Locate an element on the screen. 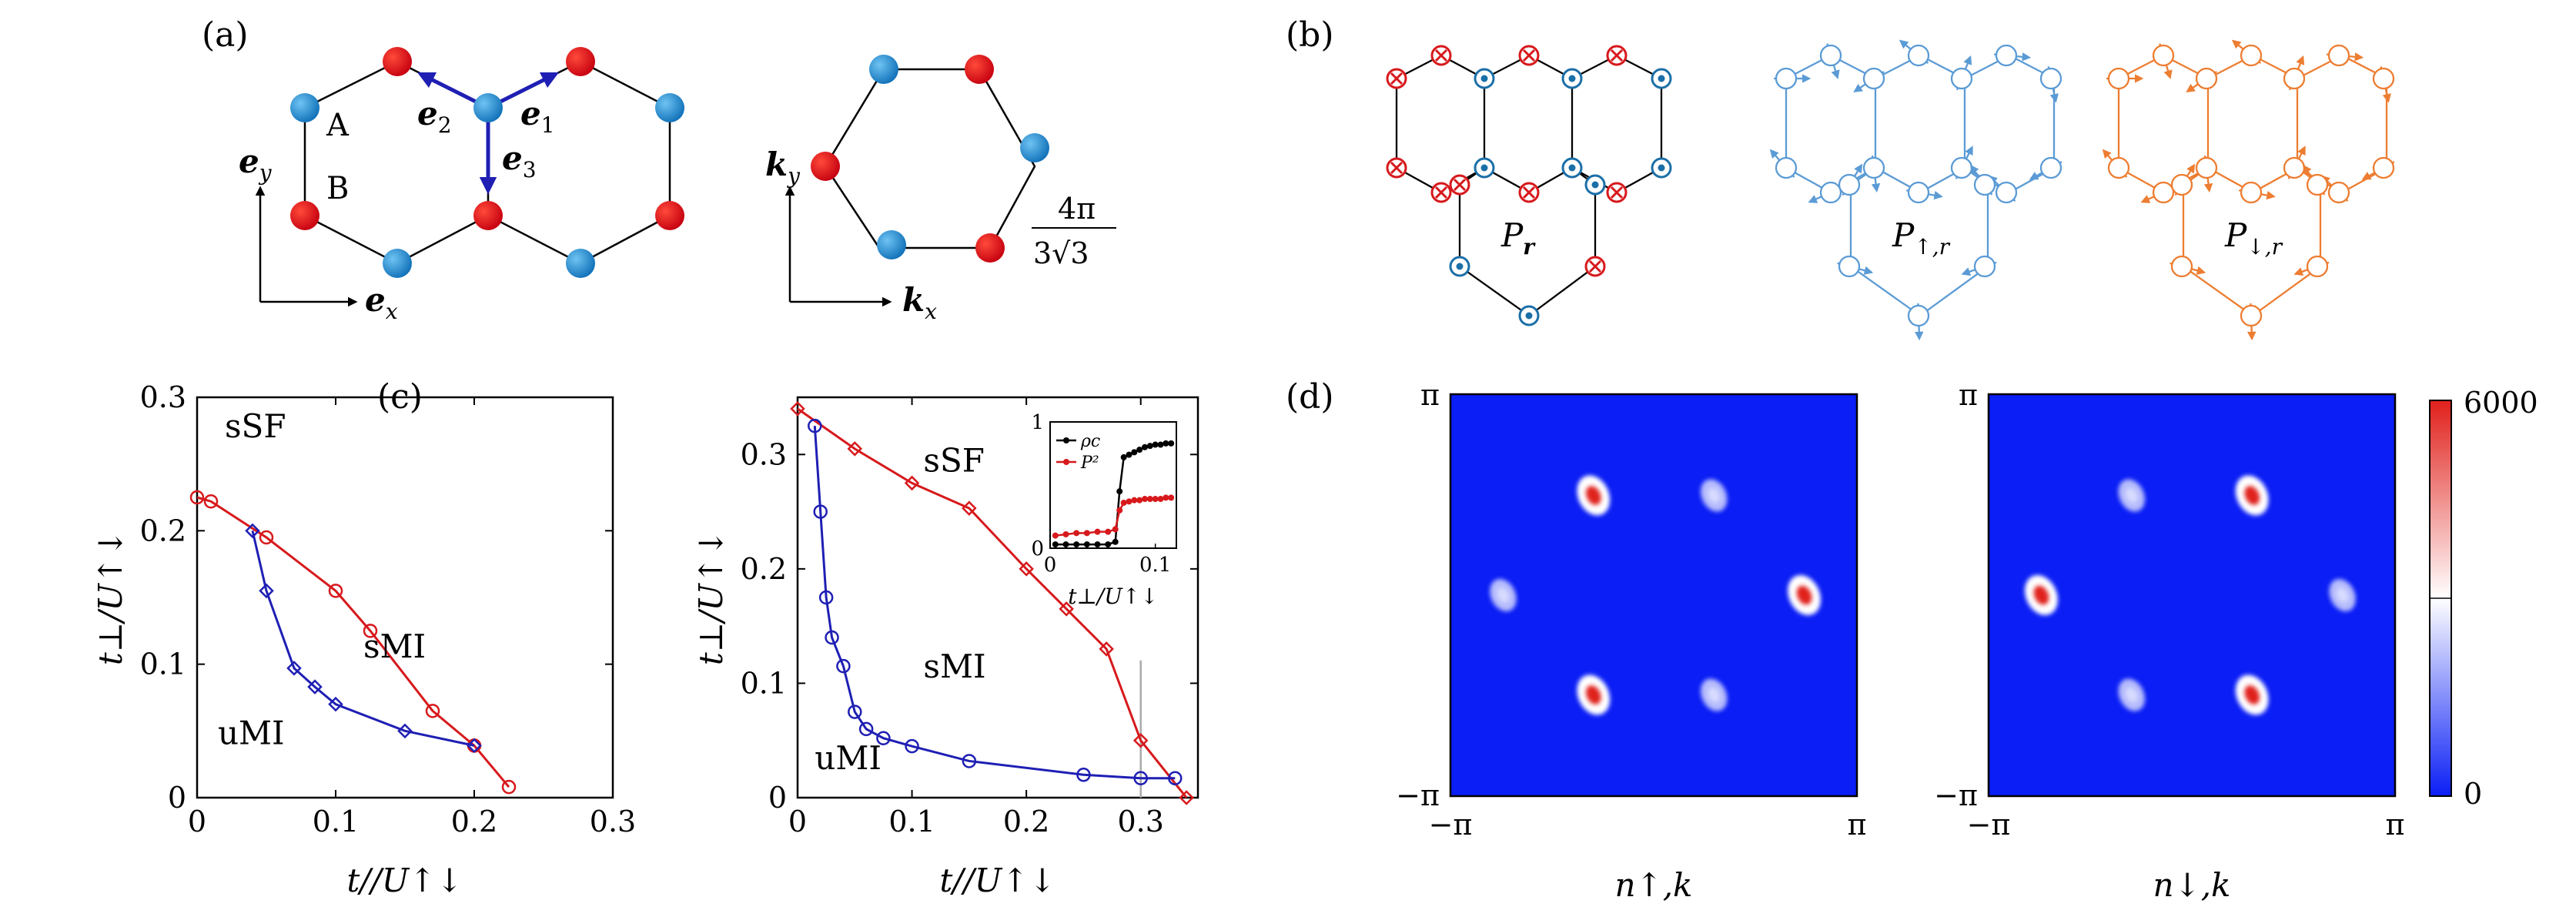 The width and height of the screenshot is (2576, 917). vector-label-e3: e3 is located at coordinates (520, 160).